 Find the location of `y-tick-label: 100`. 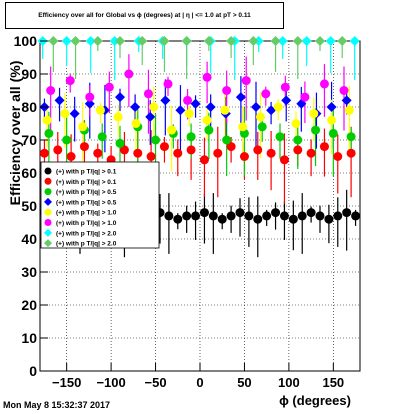

y-tick-label: 100 is located at coordinates (26, 41).